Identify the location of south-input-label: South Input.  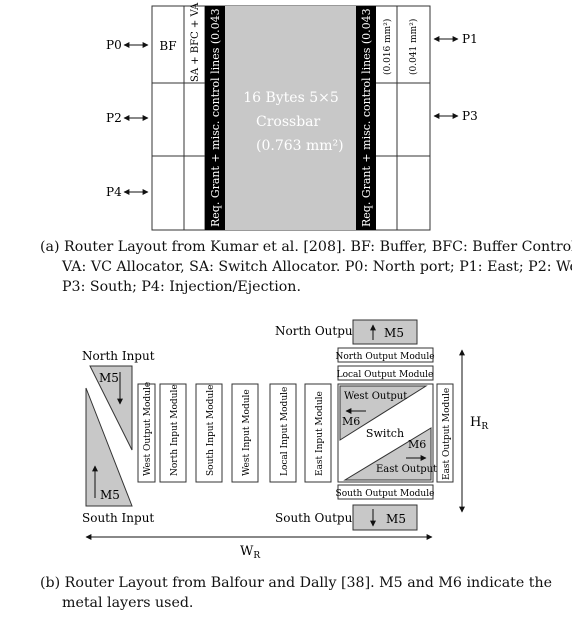
(118, 518).